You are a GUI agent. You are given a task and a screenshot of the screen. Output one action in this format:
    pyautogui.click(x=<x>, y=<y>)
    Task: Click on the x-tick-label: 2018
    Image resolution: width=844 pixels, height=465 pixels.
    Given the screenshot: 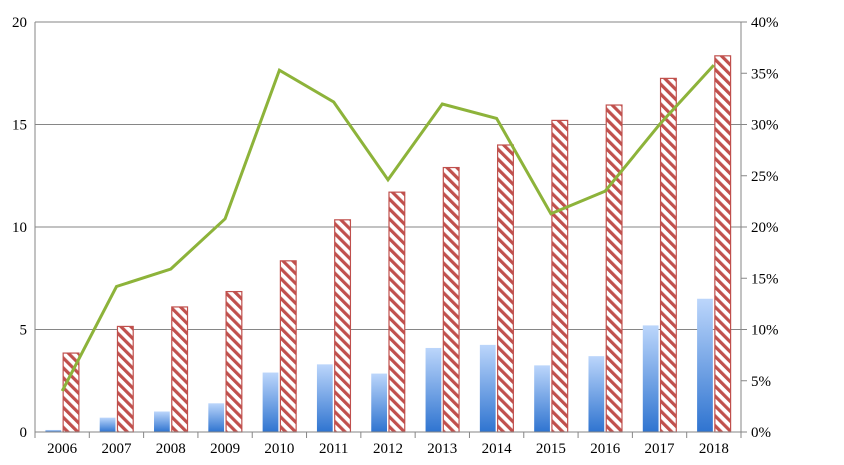 What is the action you would take?
    pyautogui.click(x=714, y=449)
    